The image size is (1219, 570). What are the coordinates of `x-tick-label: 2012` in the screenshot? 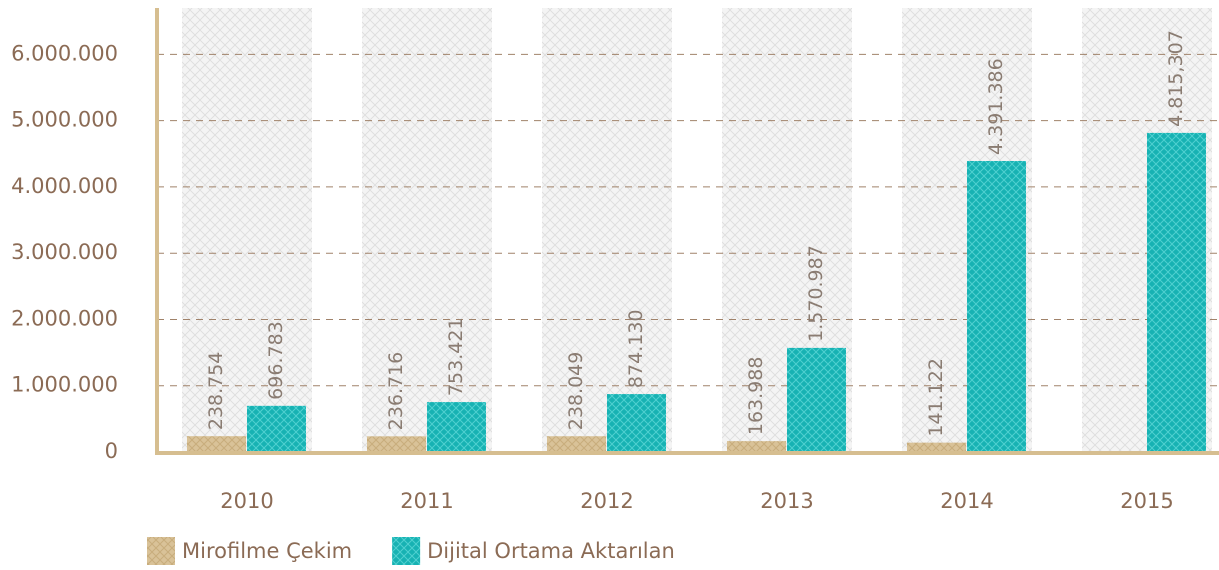 It's located at (606, 501).